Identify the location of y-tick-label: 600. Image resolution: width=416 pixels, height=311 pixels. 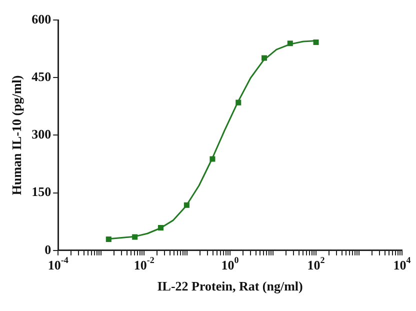
(42, 18).